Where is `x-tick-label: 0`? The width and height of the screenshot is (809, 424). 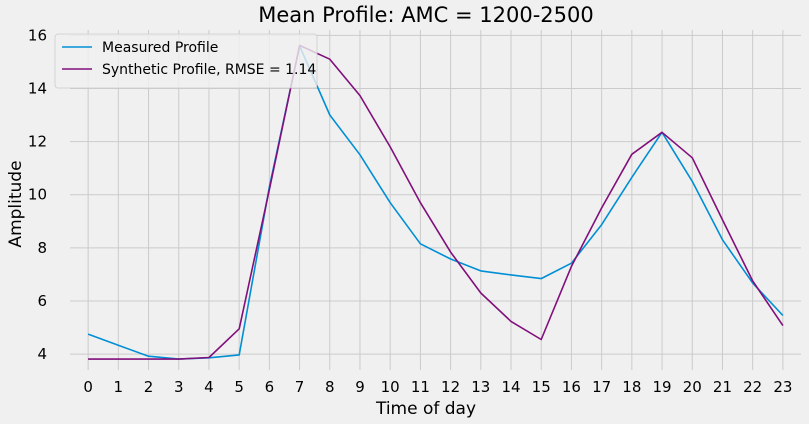
x-tick-label: 0 is located at coordinates (88, 387).